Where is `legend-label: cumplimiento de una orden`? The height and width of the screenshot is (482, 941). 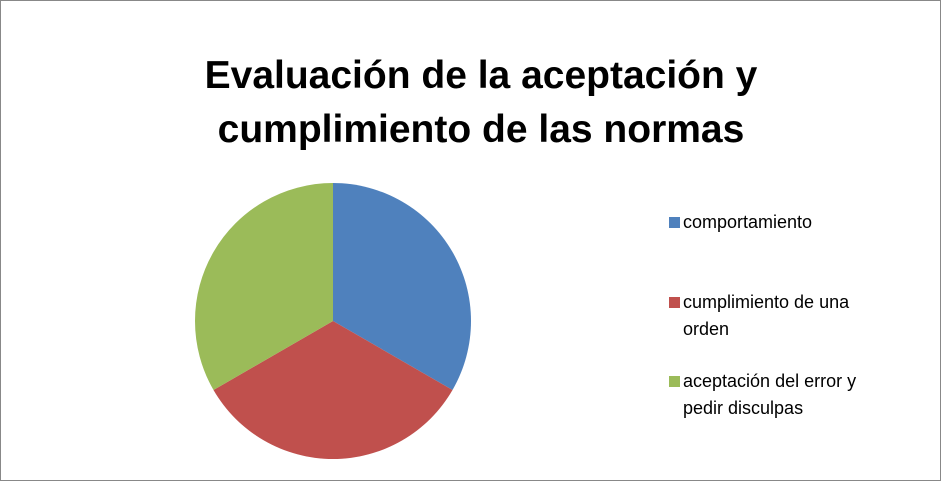
legend-label: cumplimiento de una orden is located at coordinates (766, 315).